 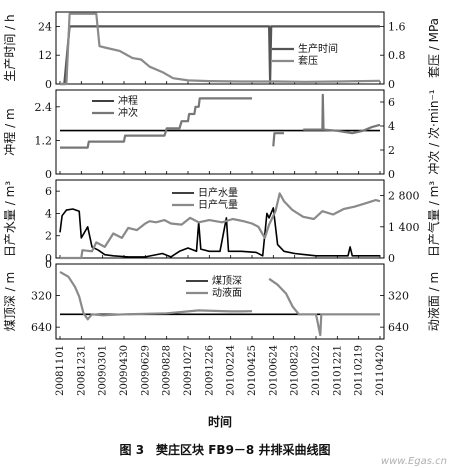 What do you see at coordinates (380, 370) in the screenshot?
I see `x-tick-label: 20110420` at bounding box center [380, 370].